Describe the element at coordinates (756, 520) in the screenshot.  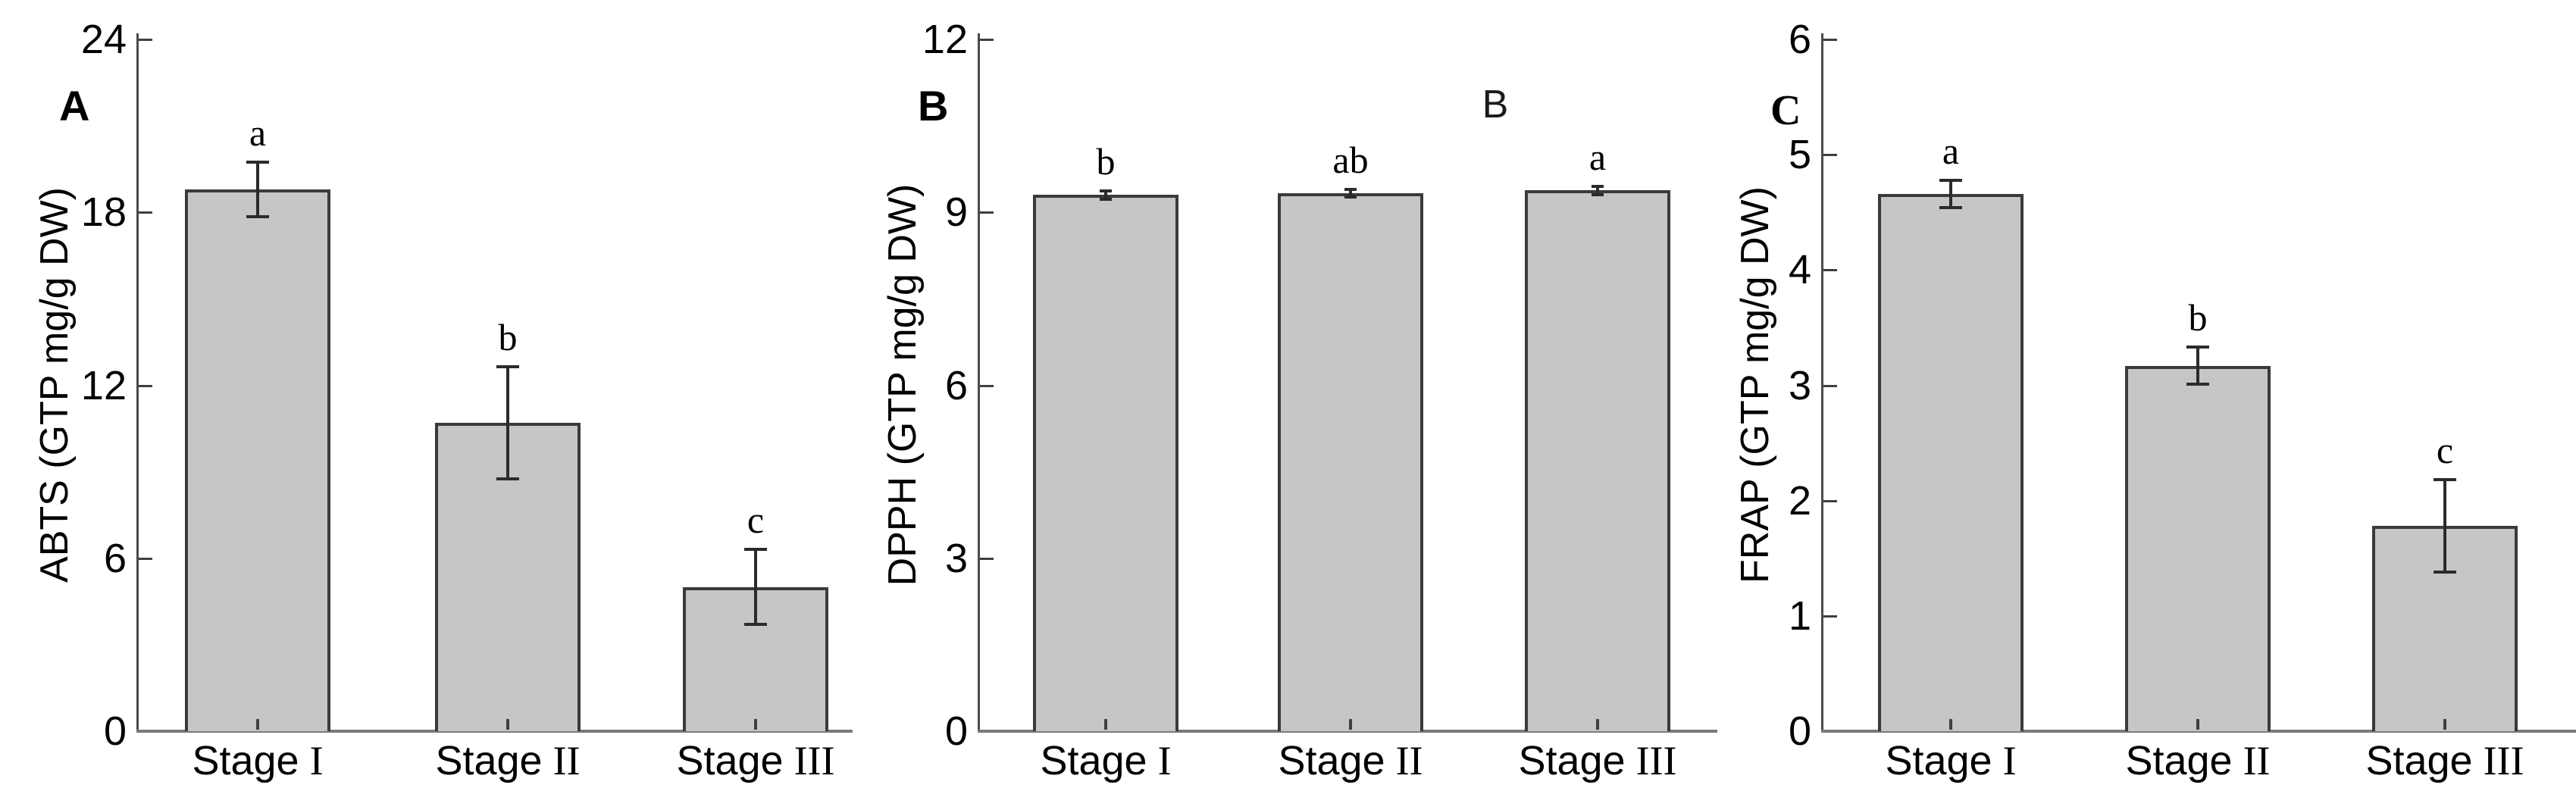
I see `significance-letter: c` at that location.